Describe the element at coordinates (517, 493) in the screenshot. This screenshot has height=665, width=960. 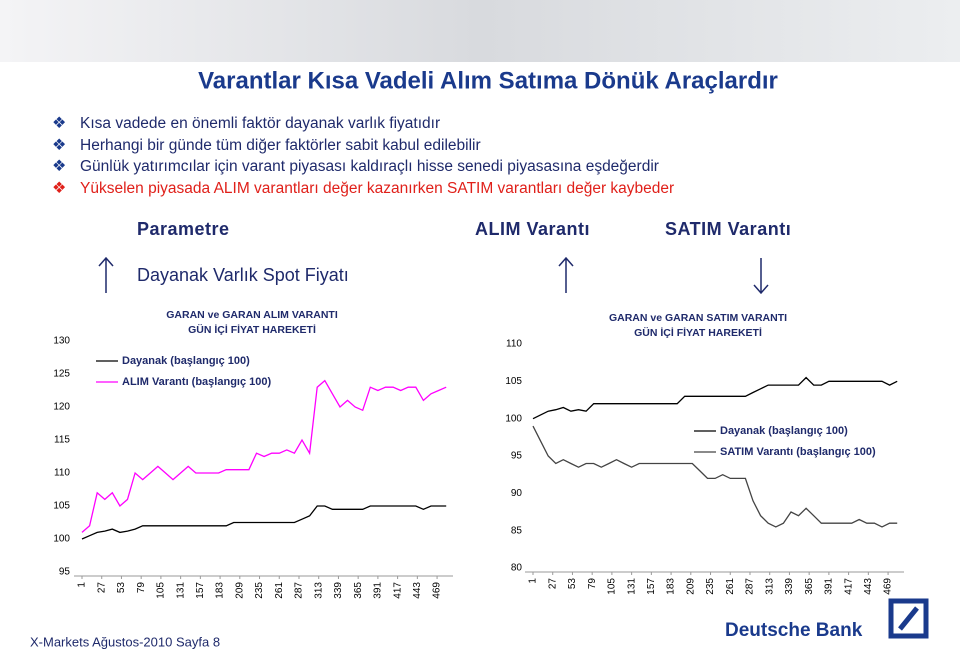
I see `y-tick-label: 90` at that location.